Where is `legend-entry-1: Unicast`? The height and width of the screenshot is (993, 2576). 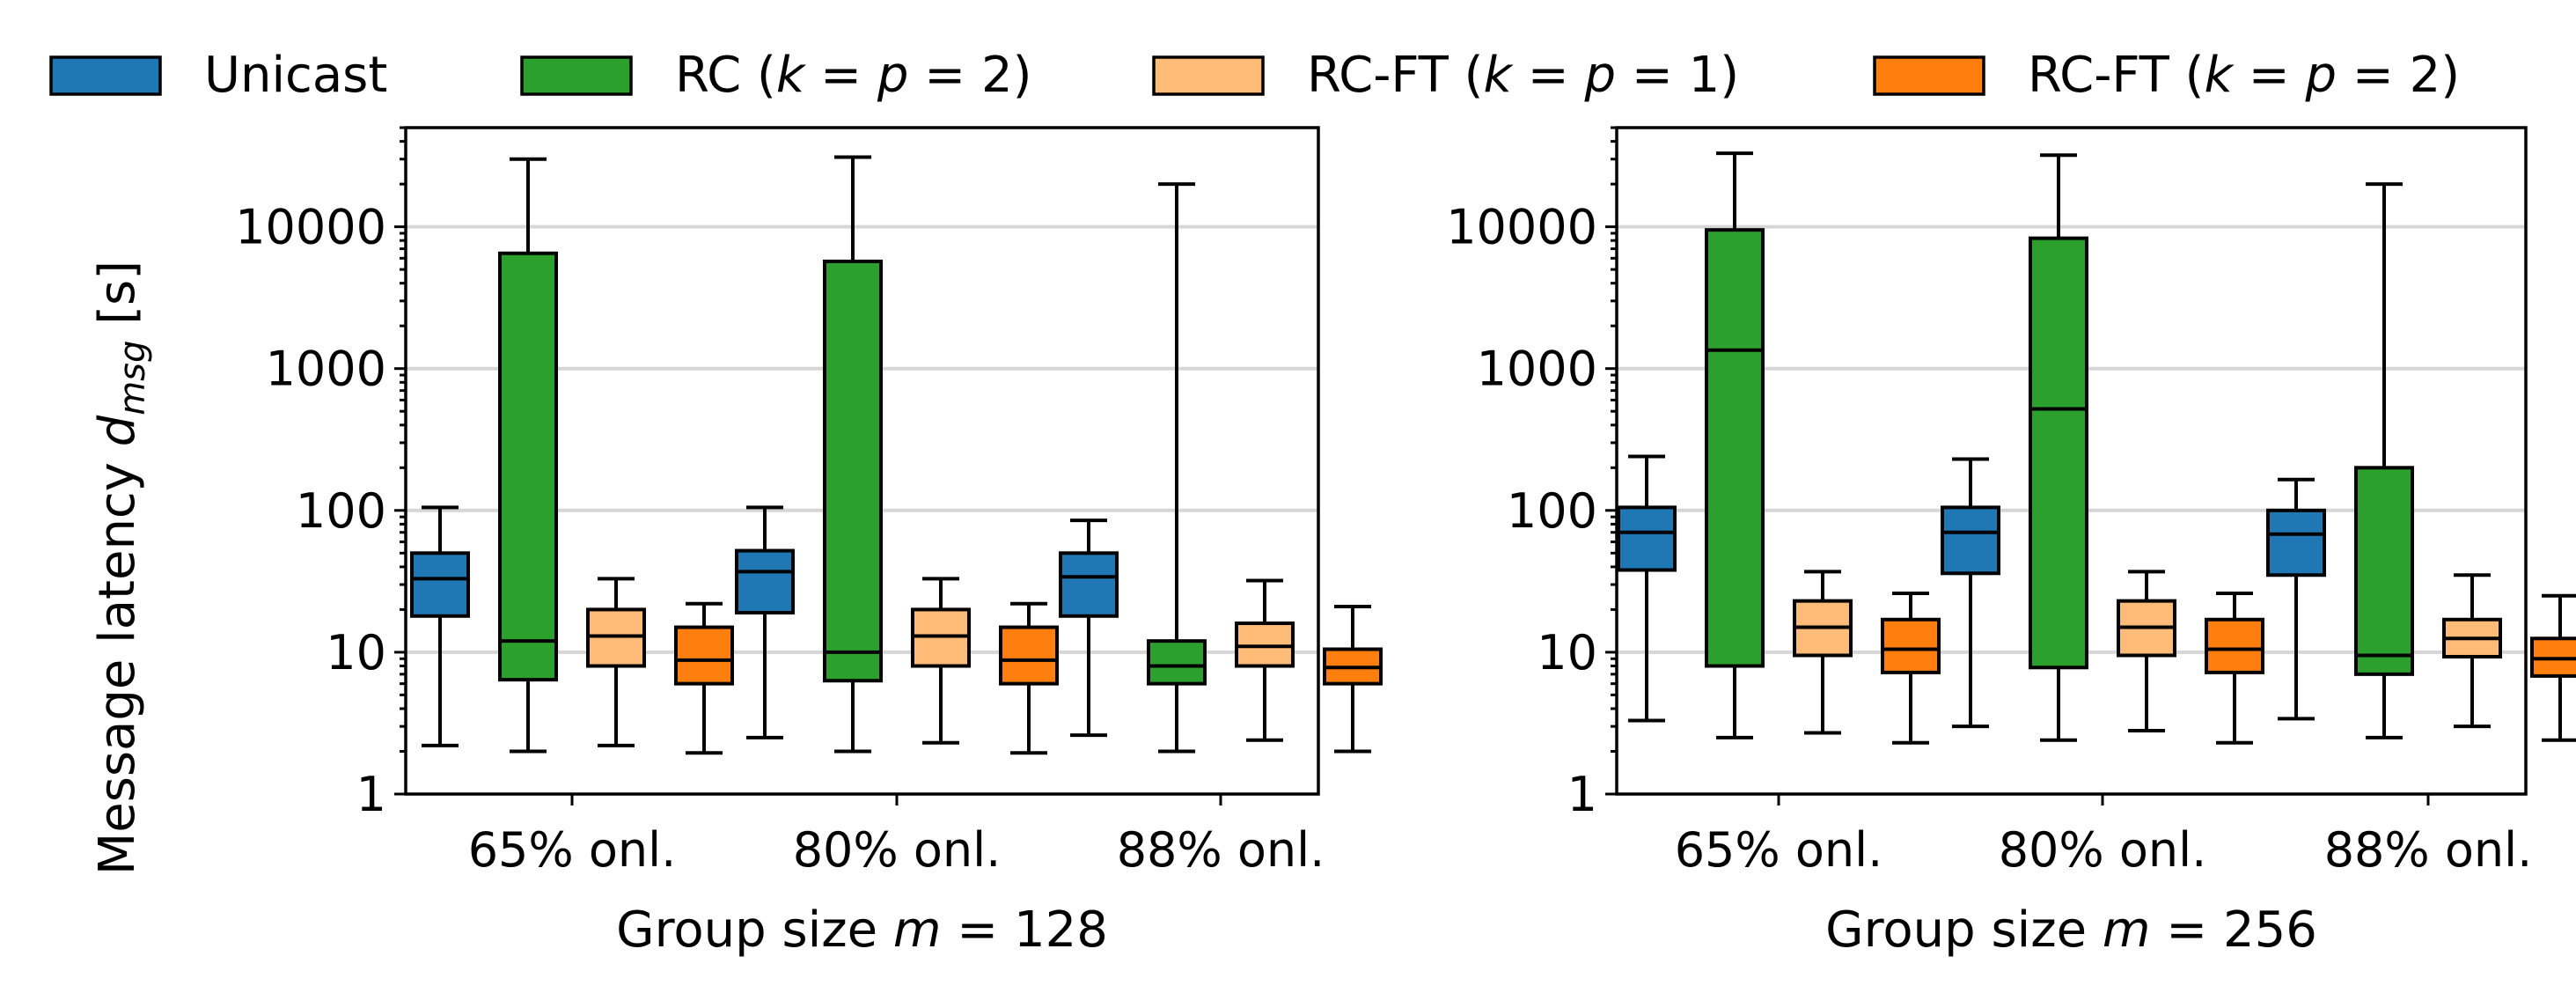
legend-entry-1: Unicast is located at coordinates (218, 76).